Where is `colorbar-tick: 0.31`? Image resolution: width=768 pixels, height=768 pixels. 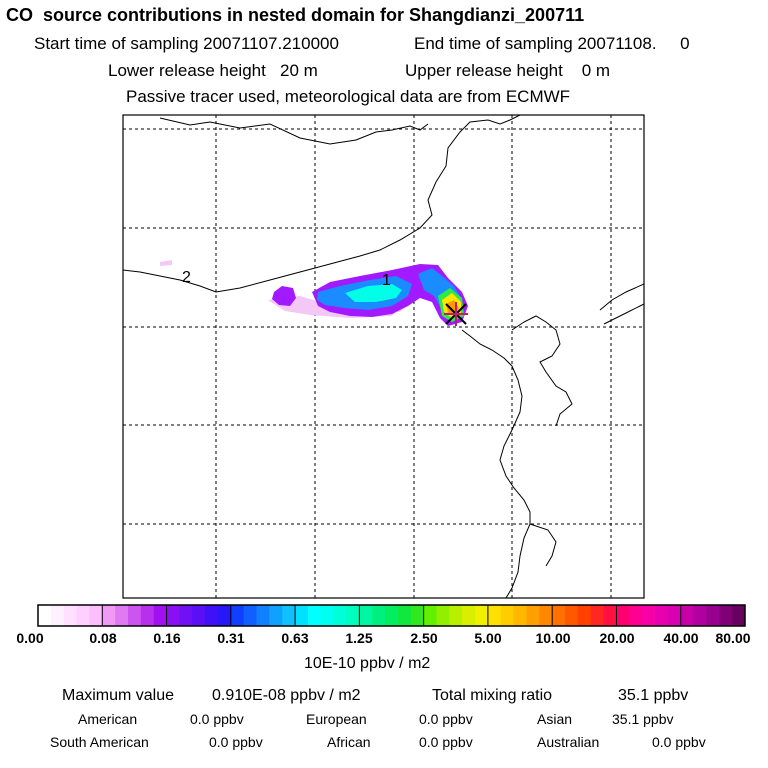 colorbar-tick: 0.31 is located at coordinates (231, 638).